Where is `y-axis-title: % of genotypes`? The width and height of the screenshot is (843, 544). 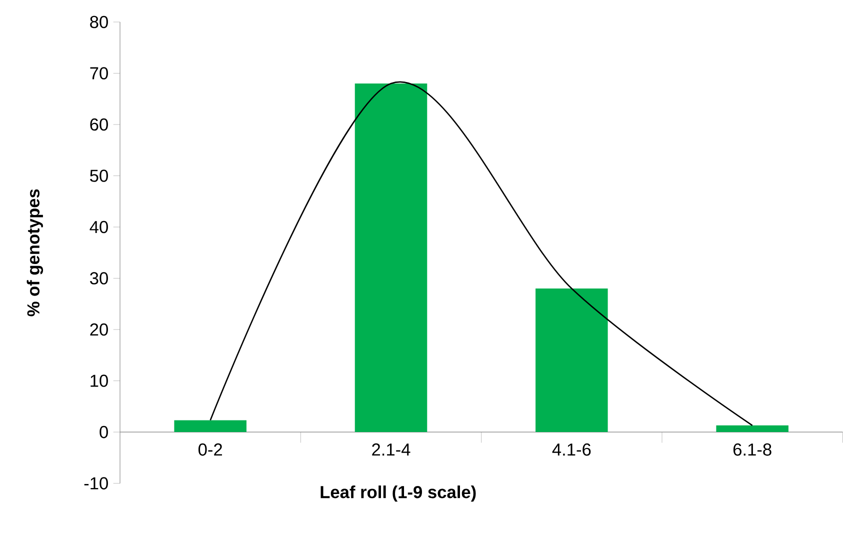 y-axis-title: % of genotypes is located at coordinates (35, 252).